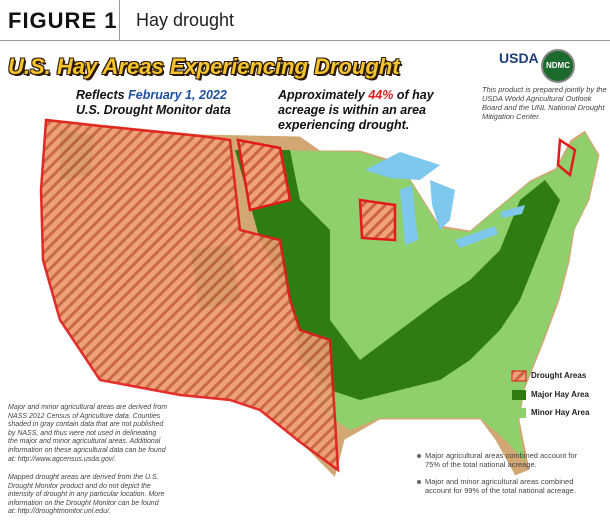 The height and width of the screenshot is (523, 610). Describe the element at coordinates (481, 464) in the screenshot. I see `text-line: 75% of the total national acreage.` at that location.